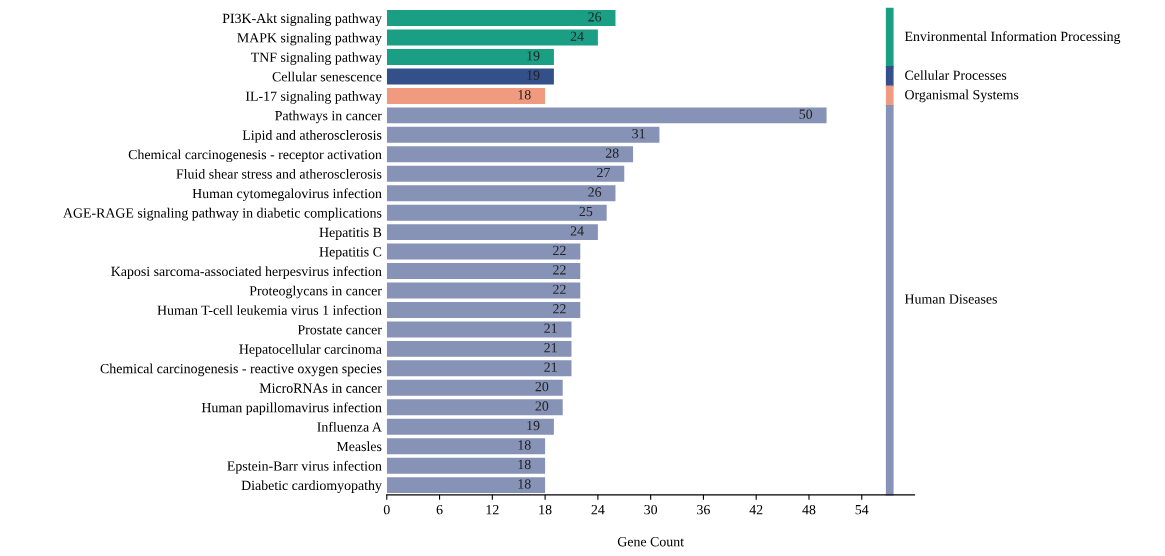  What do you see at coordinates (359, 446) in the screenshot?
I see `y-tick-label: Measles` at bounding box center [359, 446].